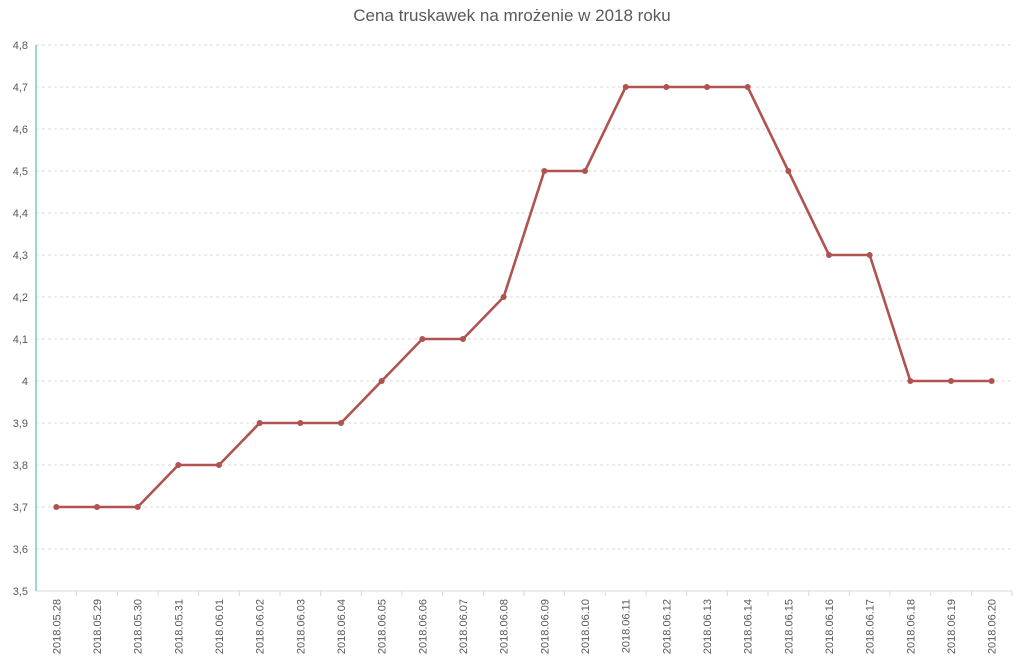  I want to click on x-tick-label: 2018.06.07, so click(464, 626).